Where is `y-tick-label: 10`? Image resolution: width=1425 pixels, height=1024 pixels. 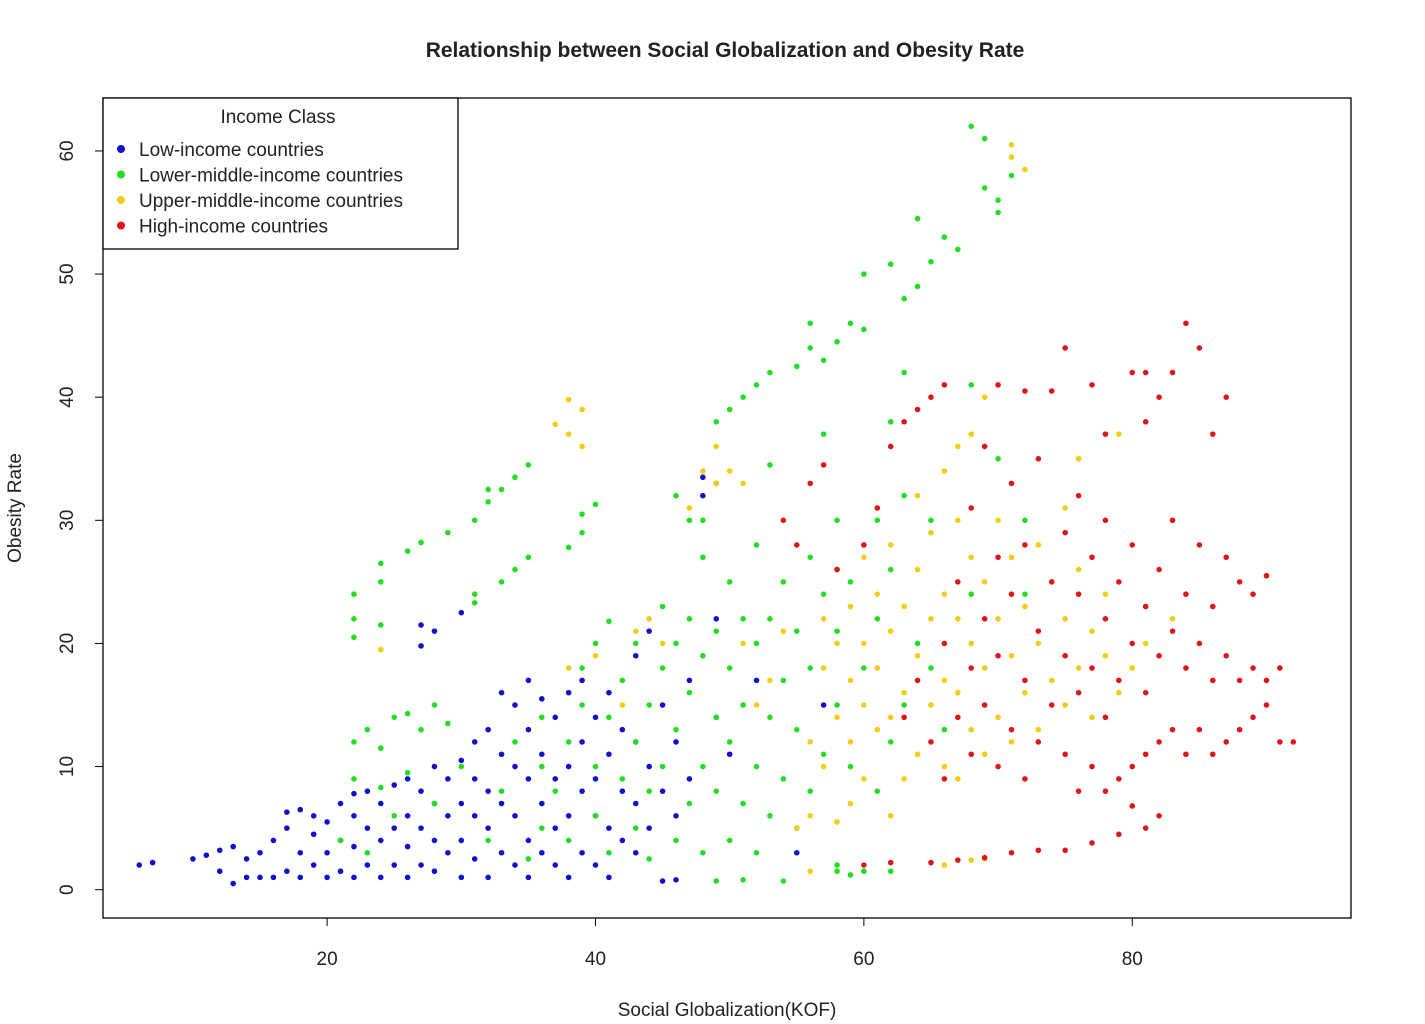 y-tick-label: 10 is located at coordinates (67, 766).